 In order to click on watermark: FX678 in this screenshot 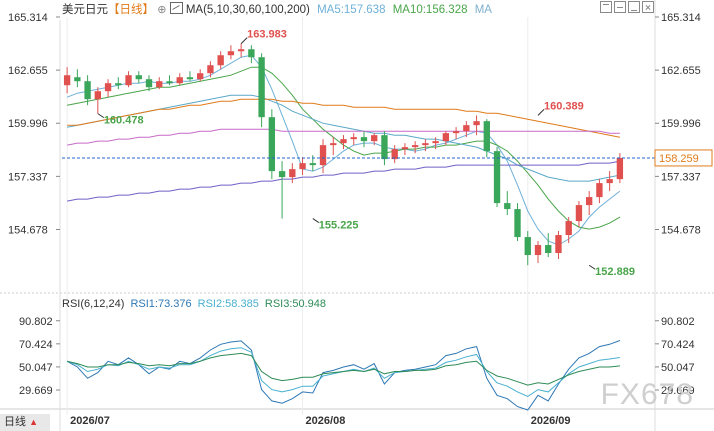, I will do `click(647, 394)`.